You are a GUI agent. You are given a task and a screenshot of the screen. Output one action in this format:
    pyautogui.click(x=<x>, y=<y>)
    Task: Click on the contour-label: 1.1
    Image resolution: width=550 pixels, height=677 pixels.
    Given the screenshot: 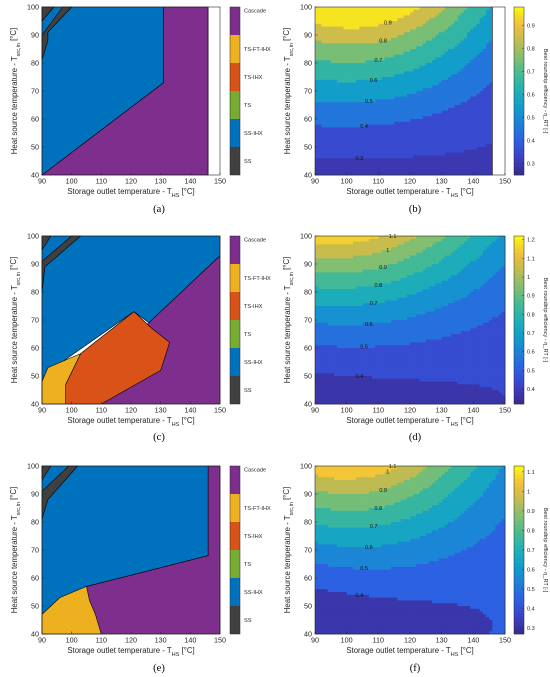 What is the action you would take?
    pyautogui.click(x=393, y=237)
    